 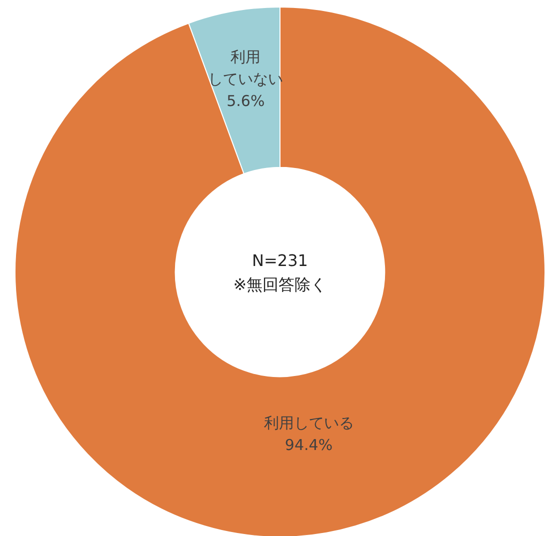 I want to click on data-label: 94.4%, so click(x=308, y=445).